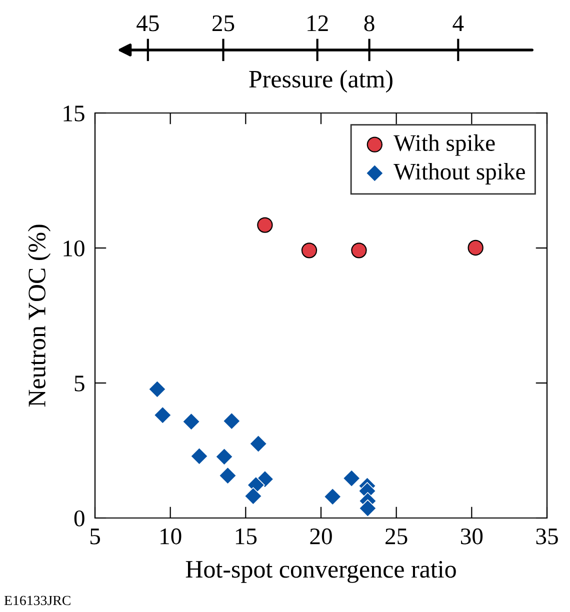 The height and width of the screenshot is (612, 570). What do you see at coordinates (321, 571) in the screenshot?
I see `x-axis-title: Hot-spot convergence ratio` at bounding box center [321, 571].